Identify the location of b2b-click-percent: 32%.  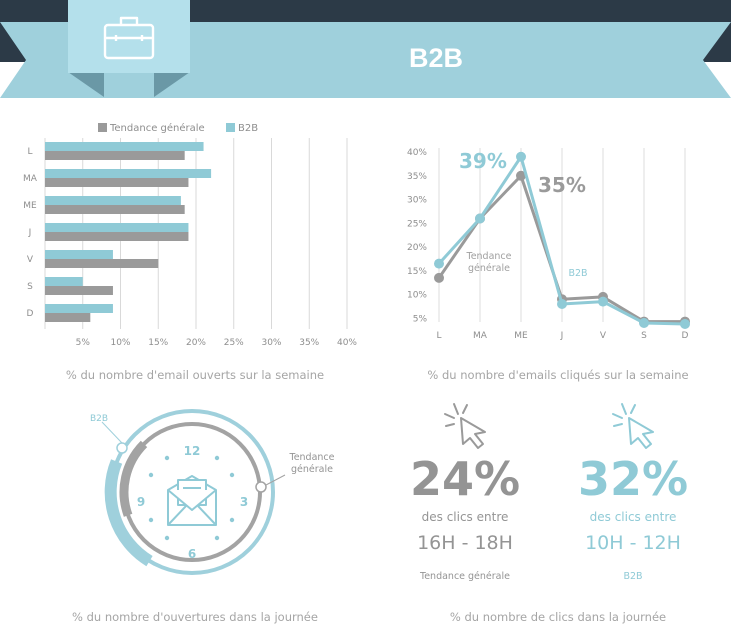
(633, 479).